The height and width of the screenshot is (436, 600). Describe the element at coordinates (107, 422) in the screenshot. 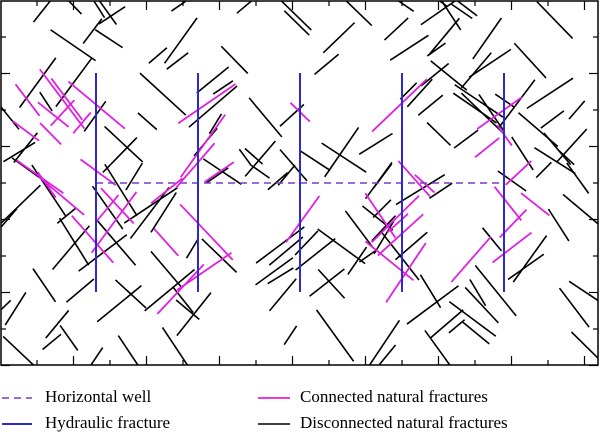

I see `legend-label: Hydraulic fracture` at that location.